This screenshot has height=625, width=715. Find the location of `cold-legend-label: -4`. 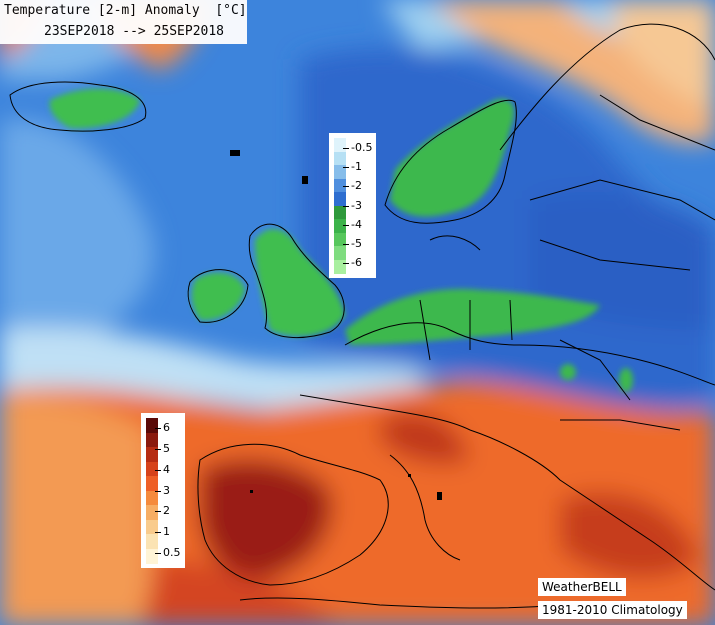

cold-legend-label: -4 is located at coordinates (356, 224).